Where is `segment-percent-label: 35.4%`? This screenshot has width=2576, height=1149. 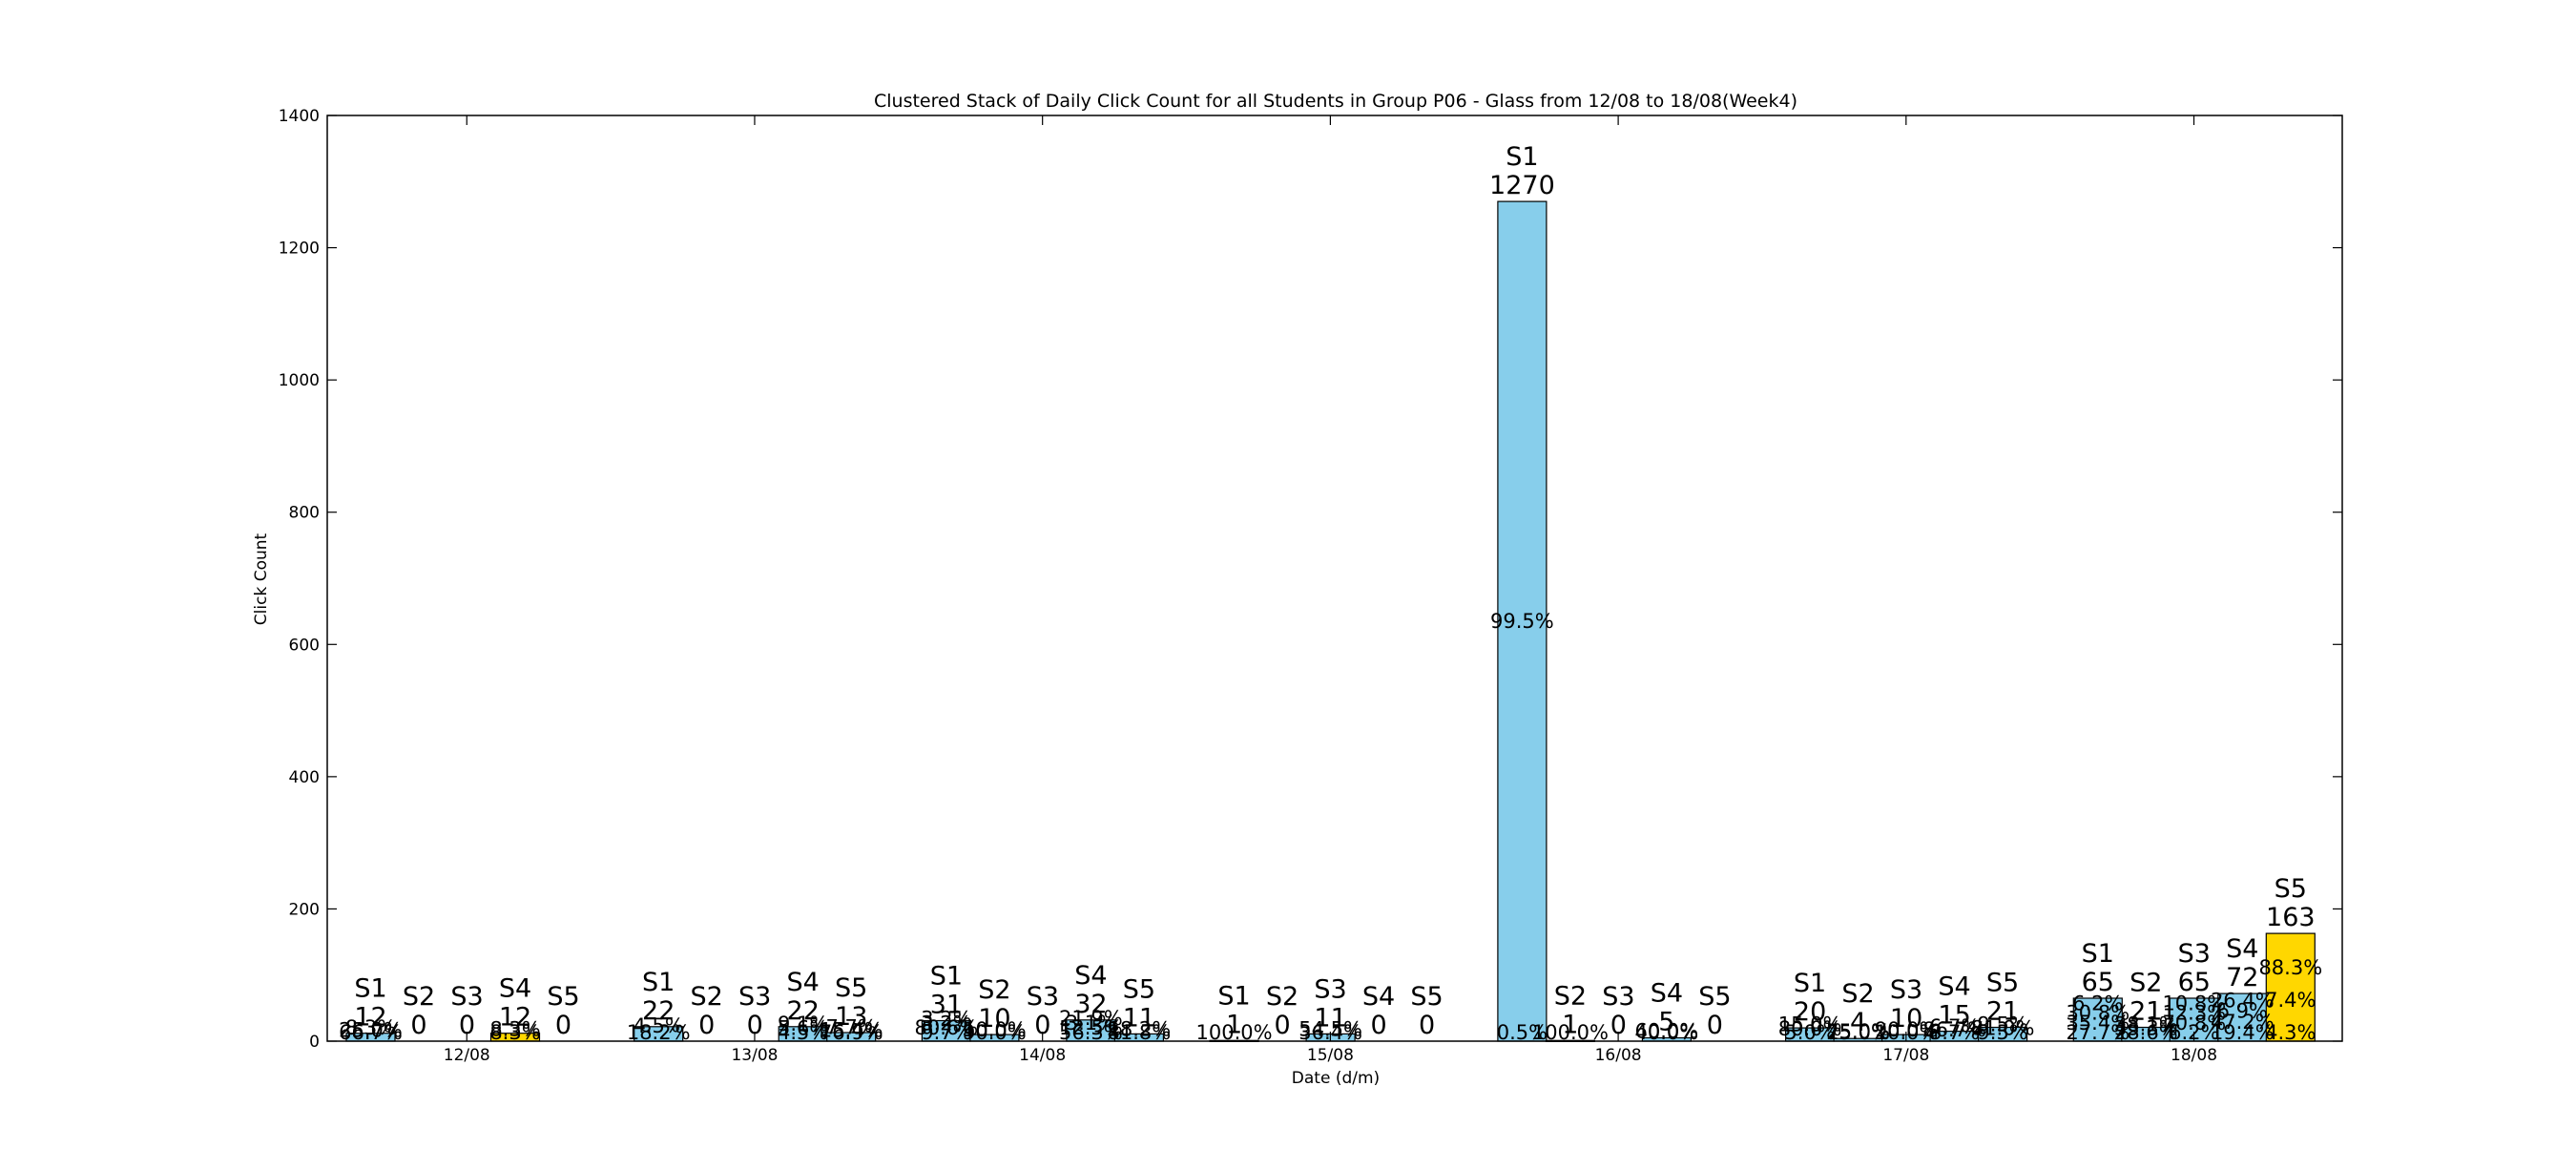 segment-percent-label: 35.4% is located at coordinates (2097, 1023).